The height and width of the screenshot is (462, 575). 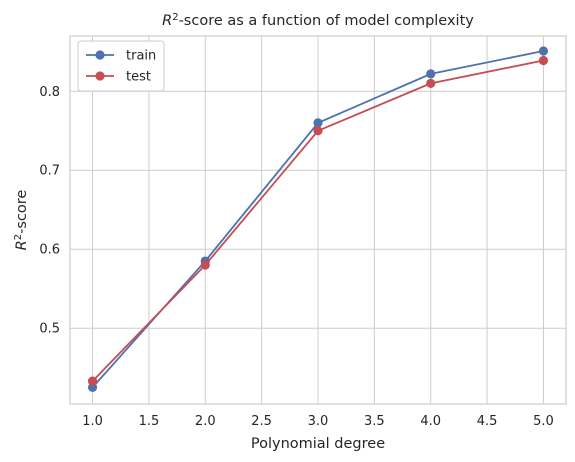 I want to click on x-axis-label: Polynomial degree, so click(x=318, y=444).